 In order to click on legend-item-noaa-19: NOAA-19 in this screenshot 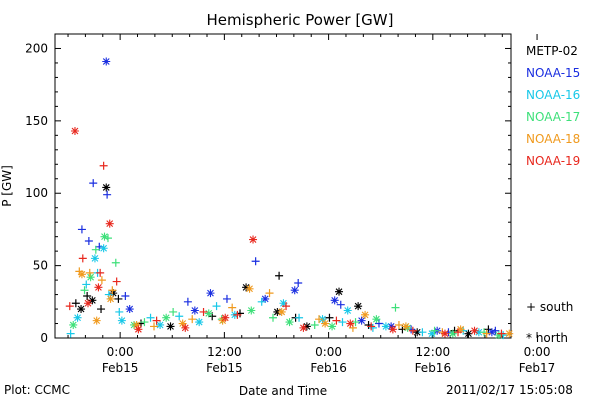, I will do `click(553, 161)`.